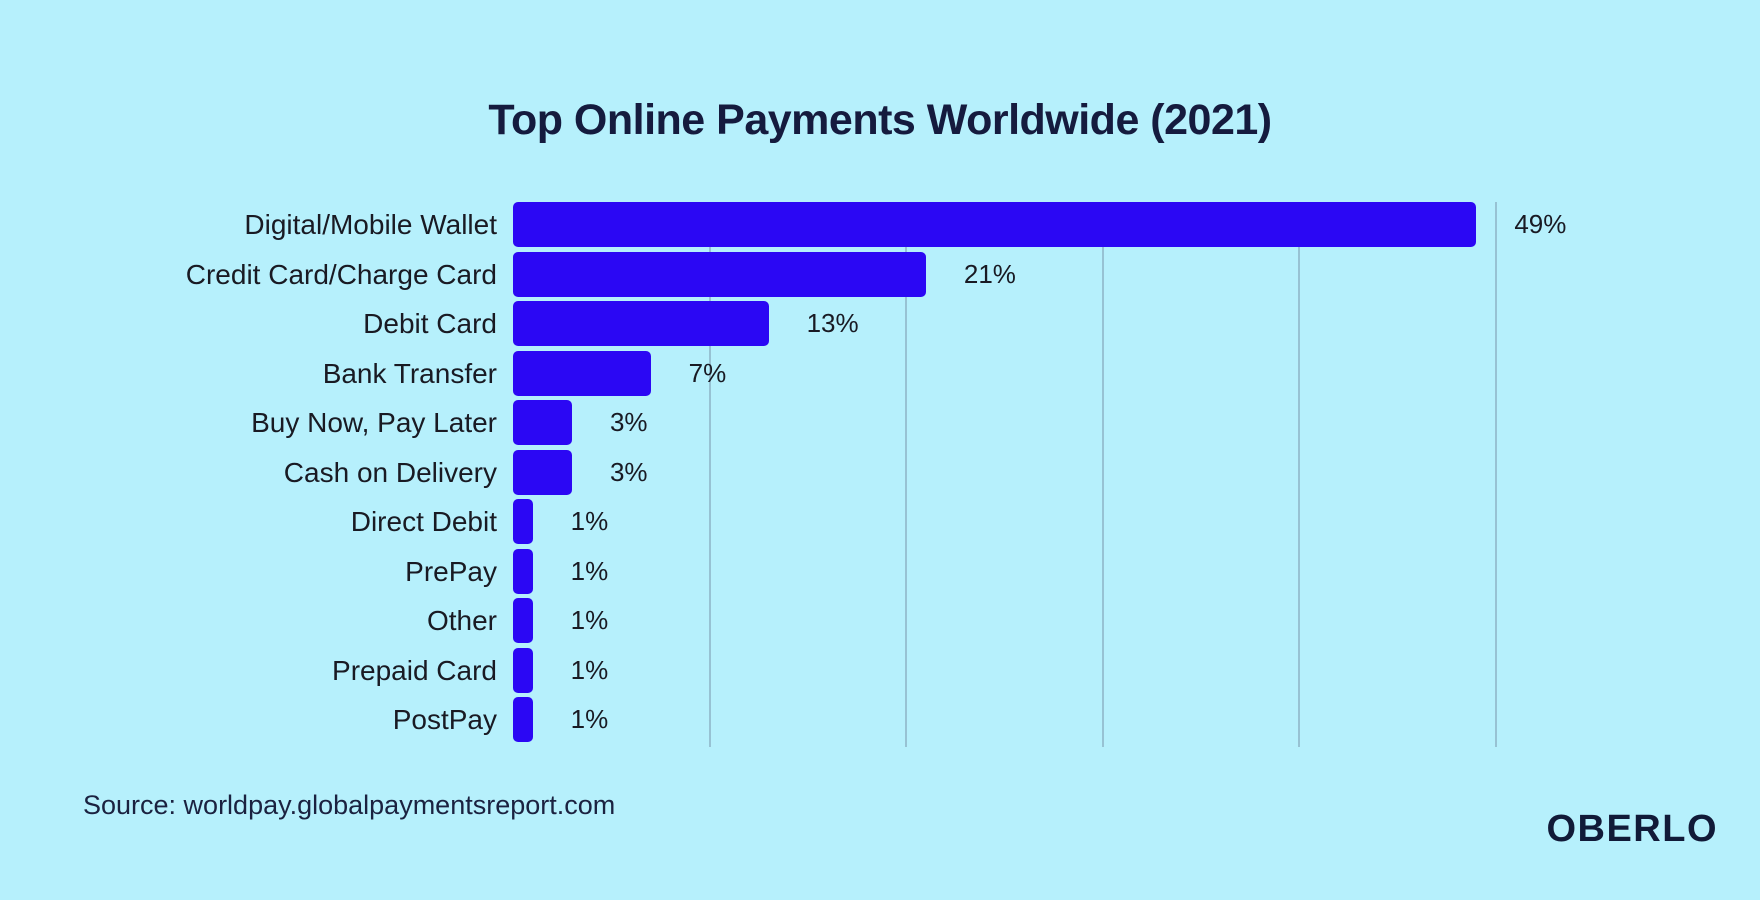 The width and height of the screenshot is (1760, 900). Describe the element at coordinates (880, 670) in the screenshot. I see `bar-row: Prepaid Card 1%` at that location.